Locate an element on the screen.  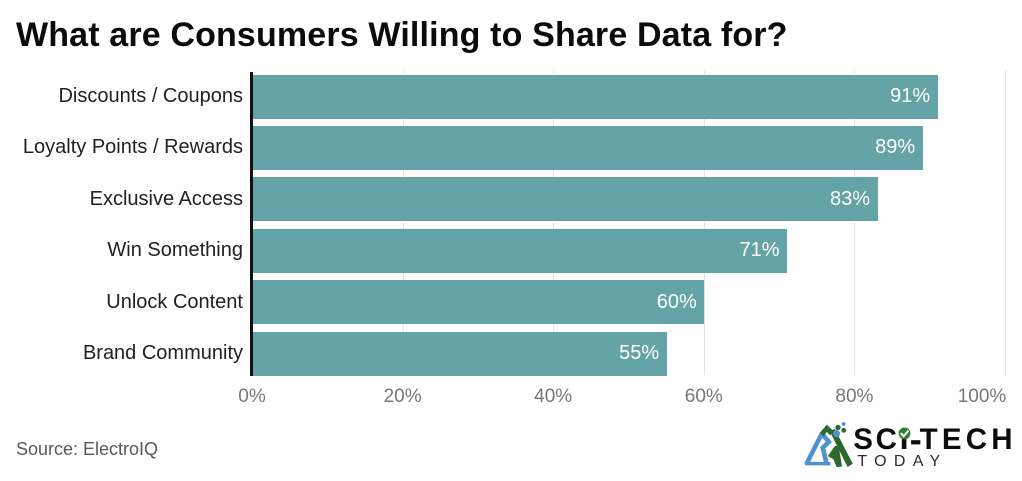
svg-text: SC is located at coordinates (876, 439).